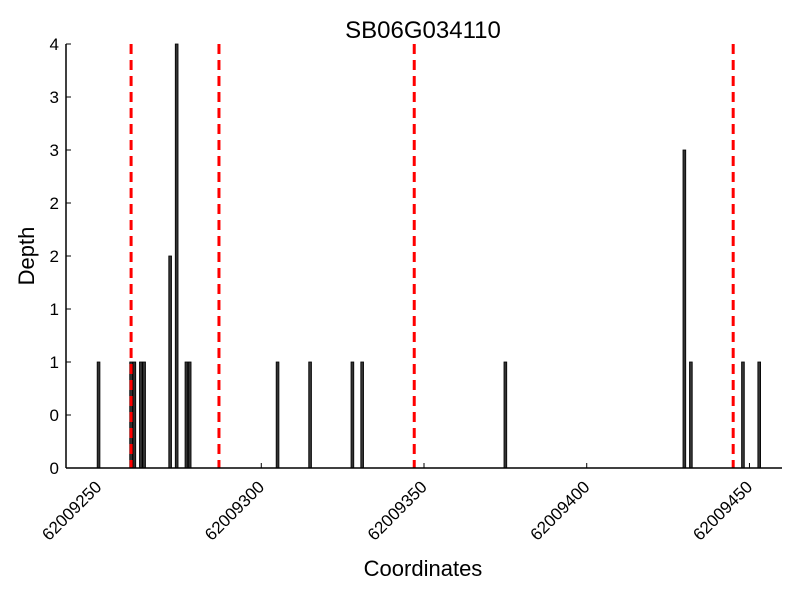 The width and height of the screenshot is (800, 600). I want to click on x-axis-label: Coordinates, so click(423, 568).